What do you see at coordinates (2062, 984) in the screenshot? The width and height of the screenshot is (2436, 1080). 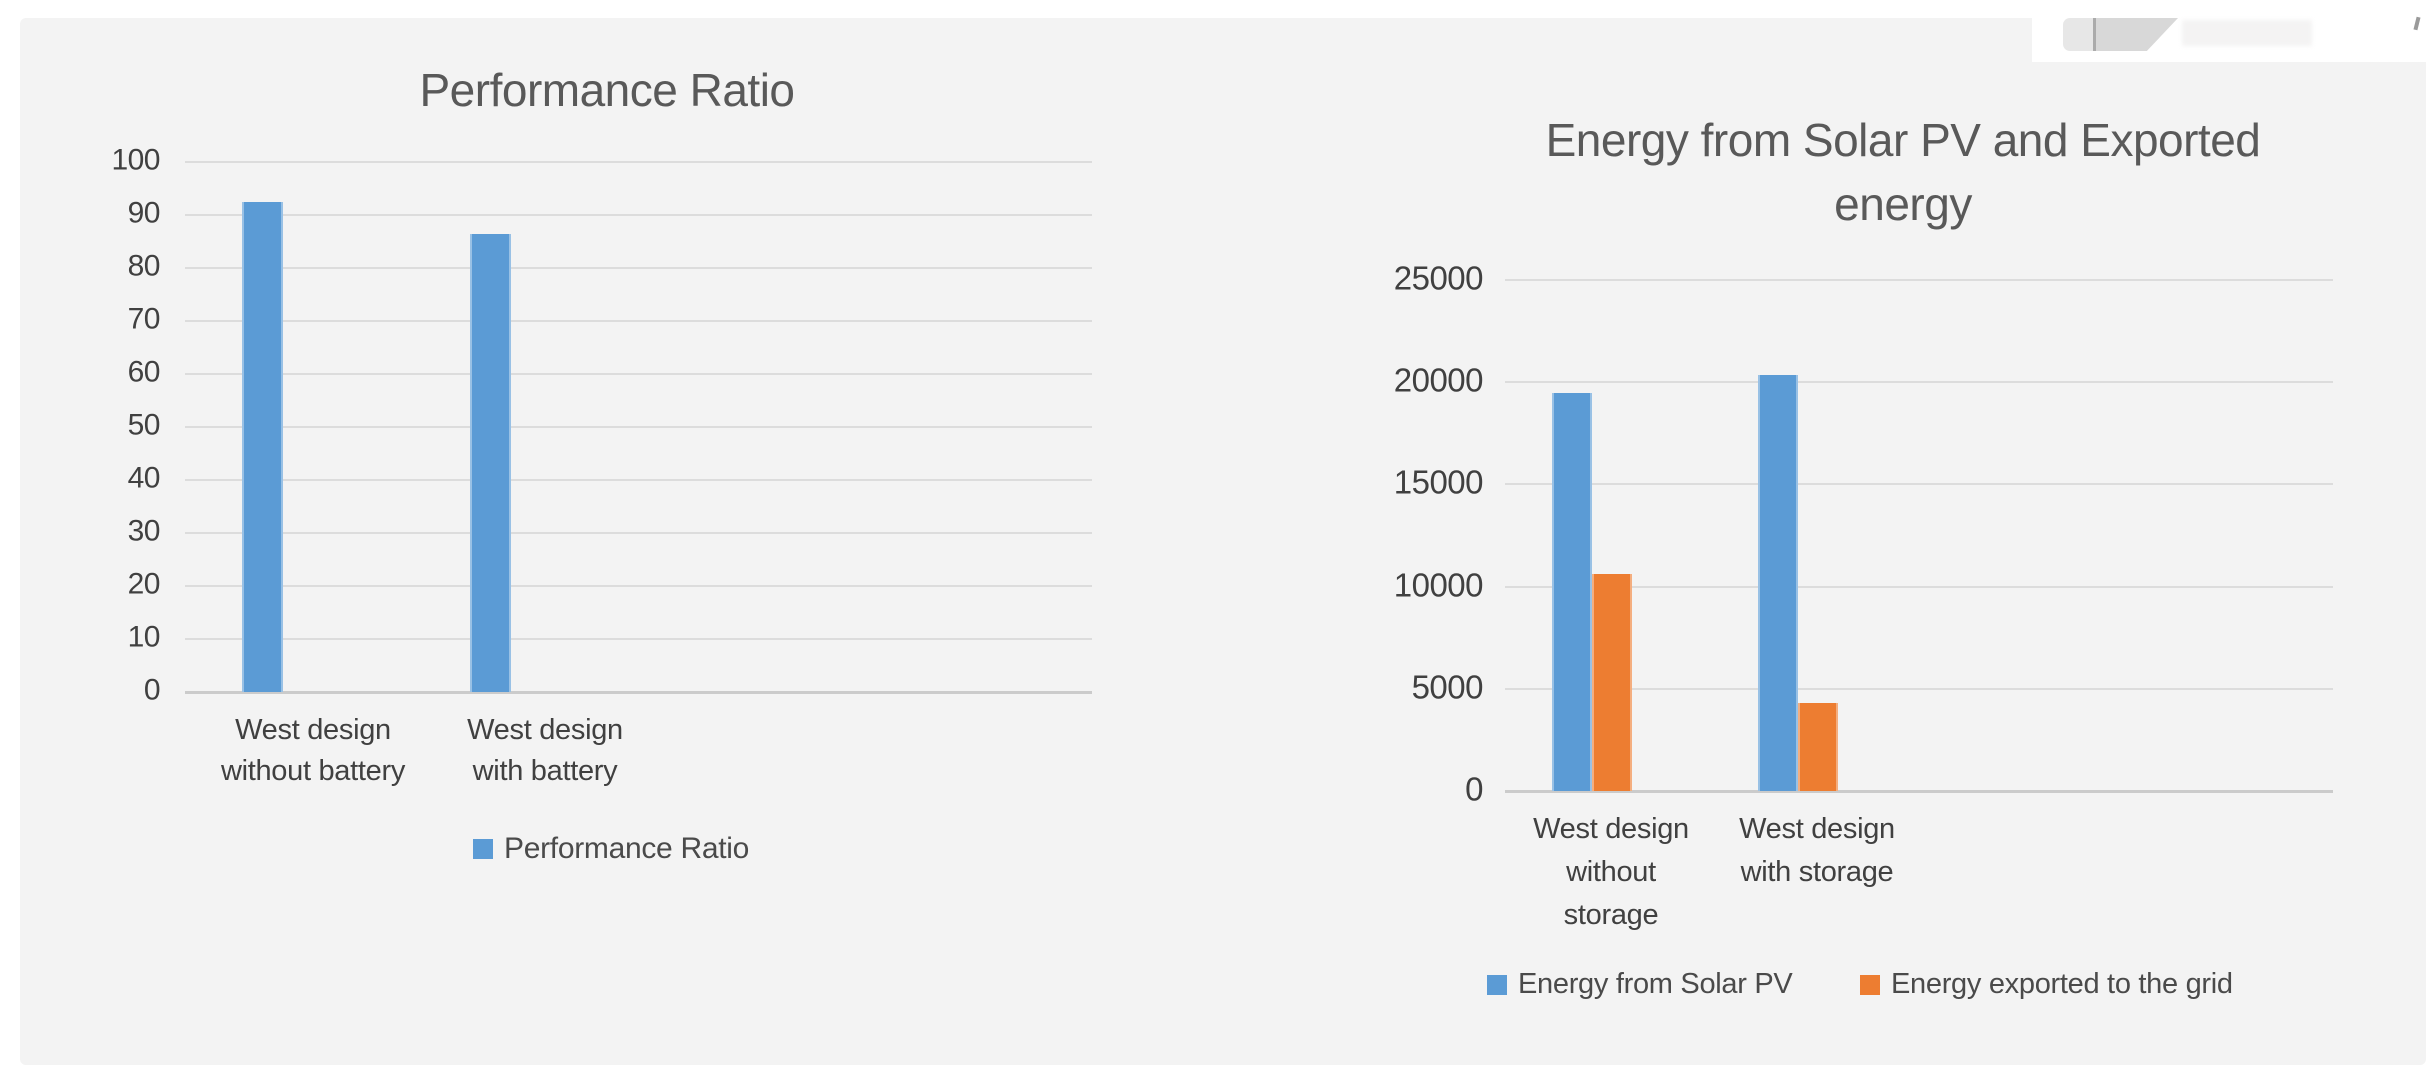 I see `legend-label: Energy exported to the grid` at bounding box center [2062, 984].